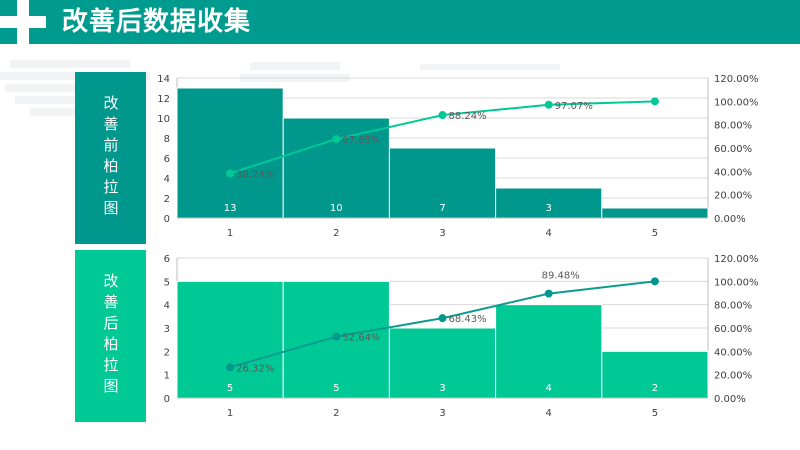 The image size is (800, 450). Describe the element at coordinates (163, 99) in the screenshot. I see `y-left-tick-label: 12` at that location.